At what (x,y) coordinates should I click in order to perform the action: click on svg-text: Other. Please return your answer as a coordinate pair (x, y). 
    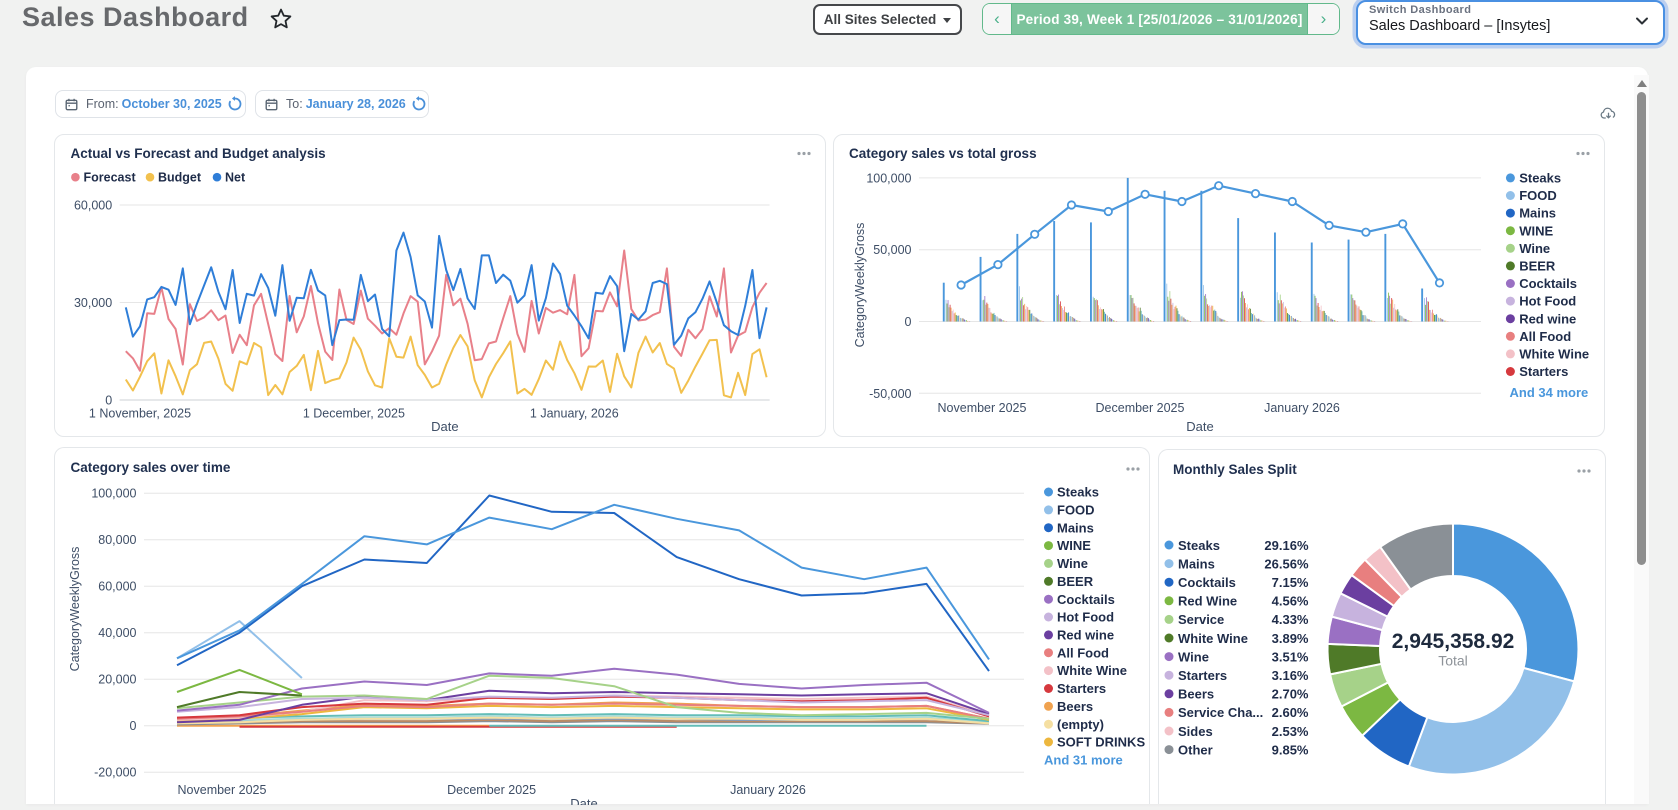
    Looking at the image, I should click on (1195, 749).